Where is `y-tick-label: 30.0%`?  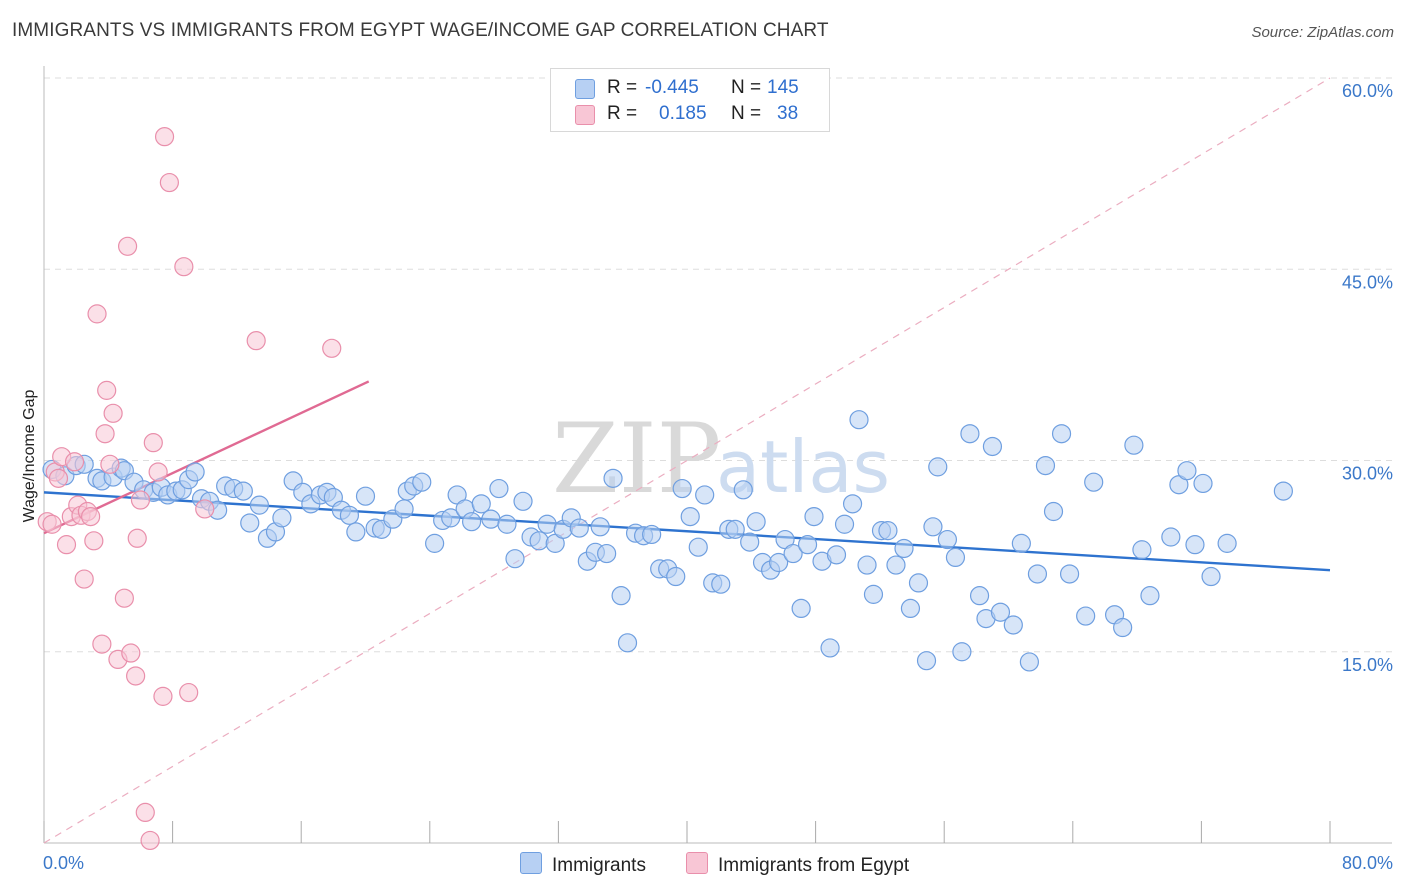 y-tick-label: 30.0% is located at coordinates (1367, 474).